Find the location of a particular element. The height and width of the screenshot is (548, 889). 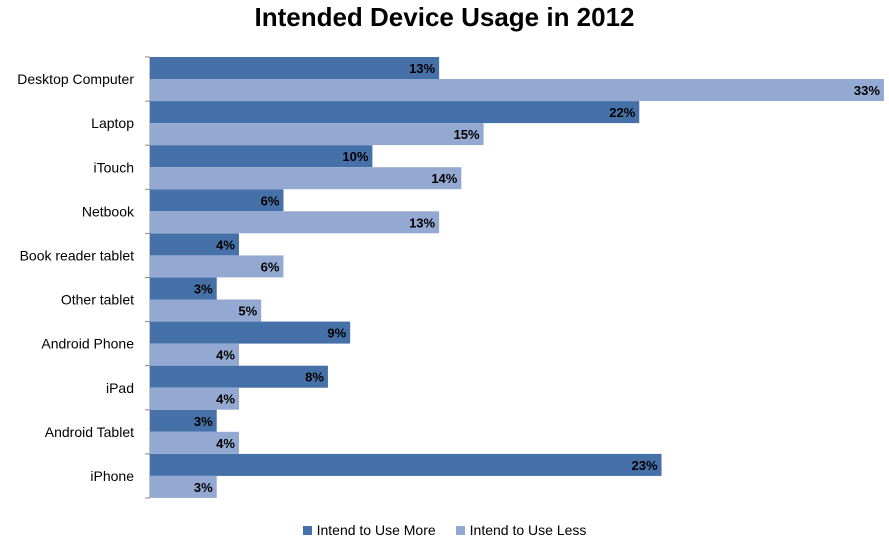

legend: Intend to Use More Intend to Use Less is located at coordinates (444, 530).